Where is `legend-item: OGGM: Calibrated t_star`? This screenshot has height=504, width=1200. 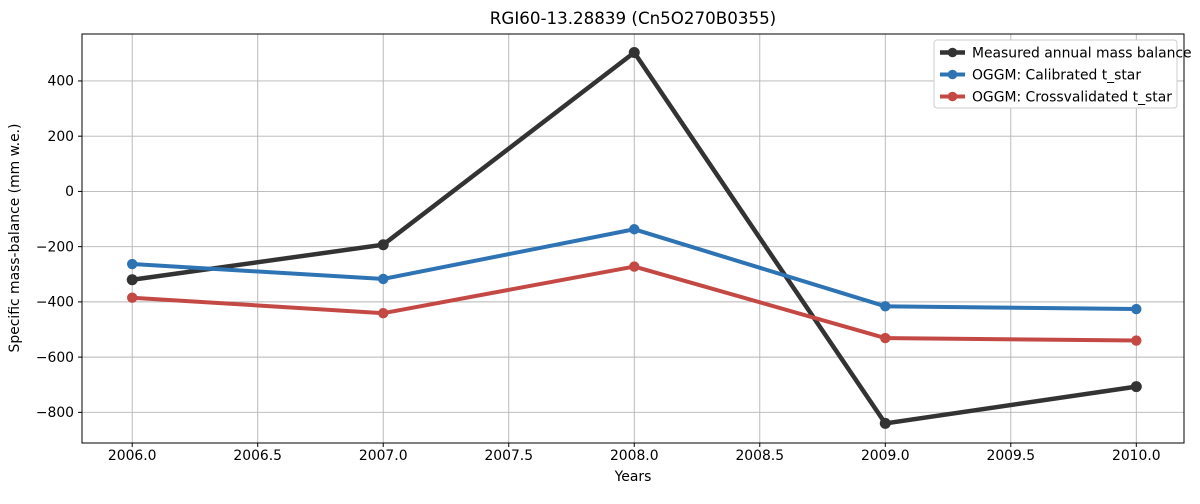 legend-item: OGGM: Calibrated t_star is located at coordinates (1040, 76).